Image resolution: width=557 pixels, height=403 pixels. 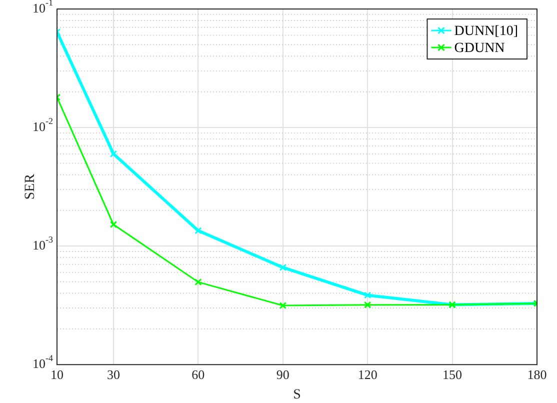 I want to click on x-tick-label: 120, so click(x=368, y=374).